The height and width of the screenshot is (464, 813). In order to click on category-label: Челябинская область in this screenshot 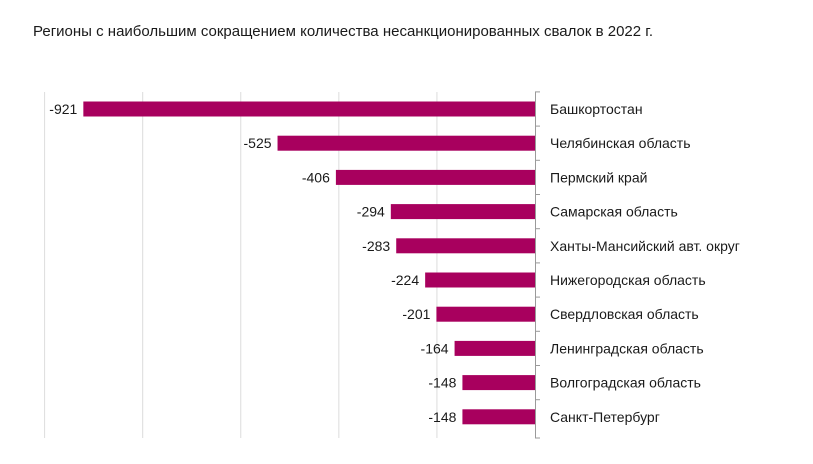, I will do `click(620, 143)`.